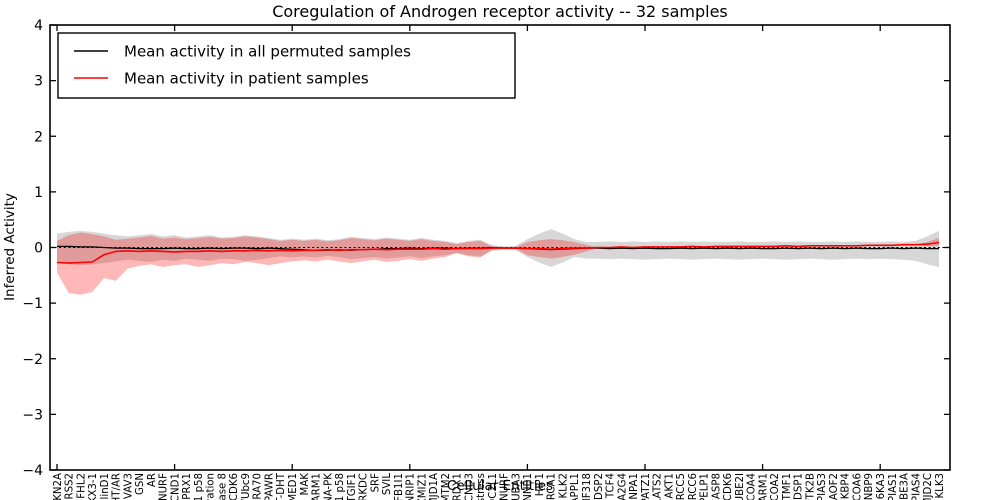  I want to click on x-tick-label: T-DHT/AR/Caspase 8, so click(222, 486).